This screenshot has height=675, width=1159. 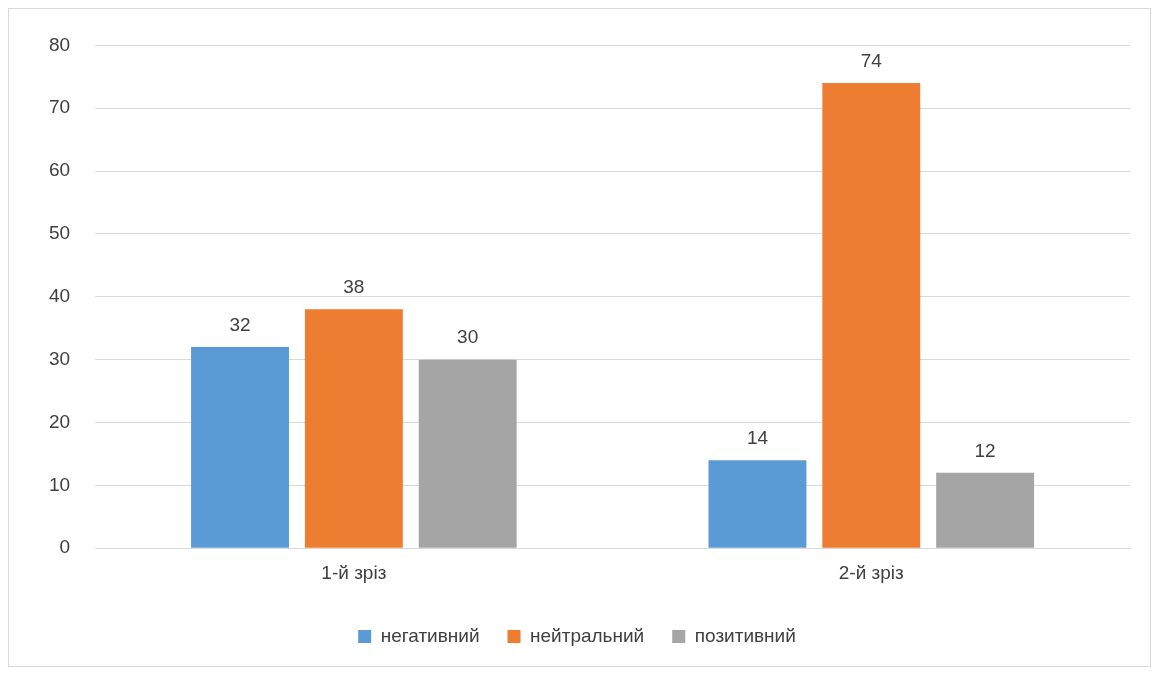 I want to click on y-tick-label: 20, so click(x=59, y=421).